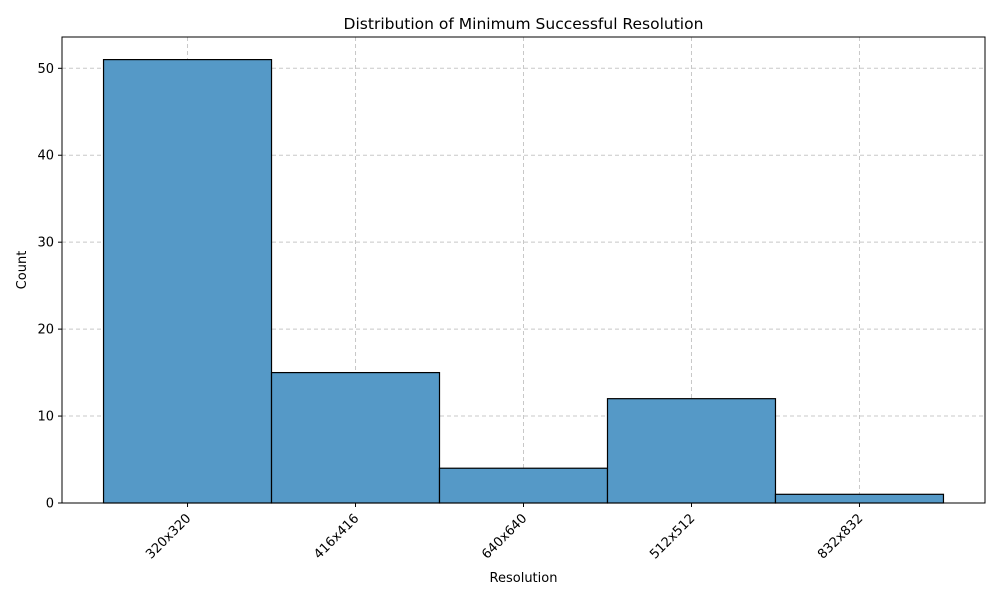 Image resolution: width=1000 pixels, height=600 pixels. Describe the element at coordinates (840, 536) in the screenshot. I see `x-tick-label: 832x832` at that location.